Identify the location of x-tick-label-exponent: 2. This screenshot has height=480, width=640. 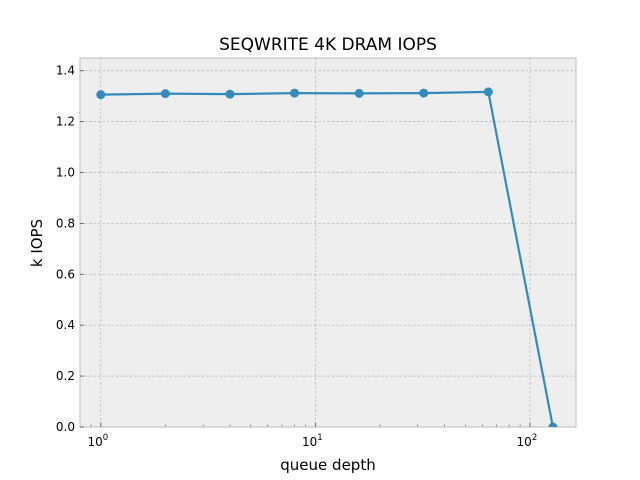
(534, 438).